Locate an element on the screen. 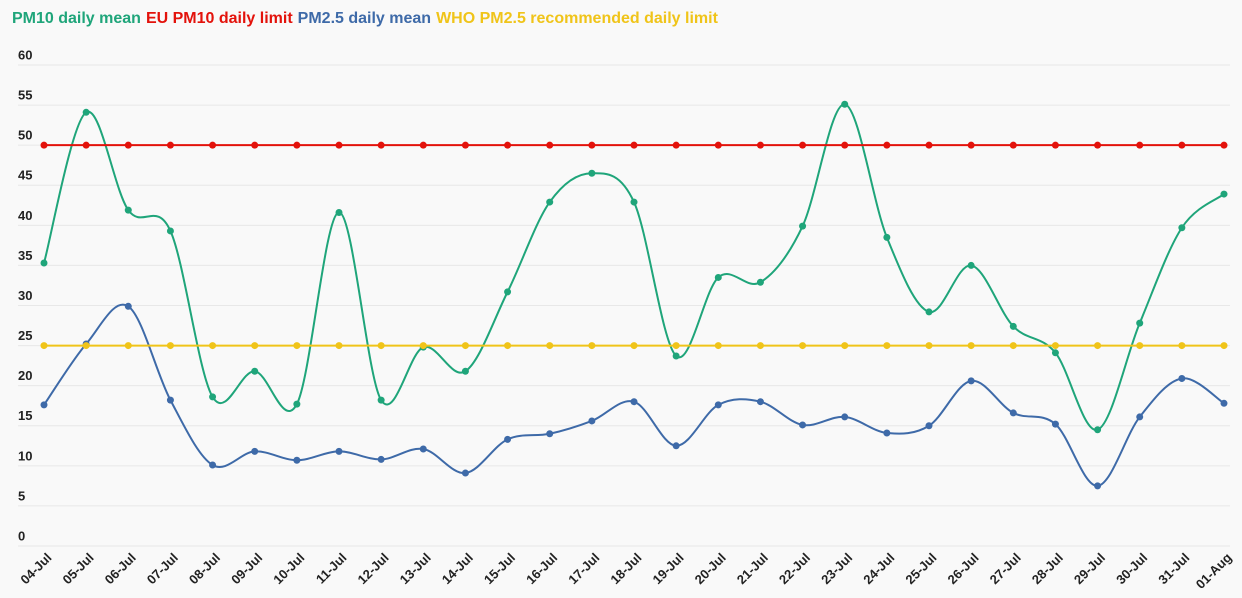 The height and width of the screenshot is (598, 1242). y-tick-label: 30 is located at coordinates (25, 295).